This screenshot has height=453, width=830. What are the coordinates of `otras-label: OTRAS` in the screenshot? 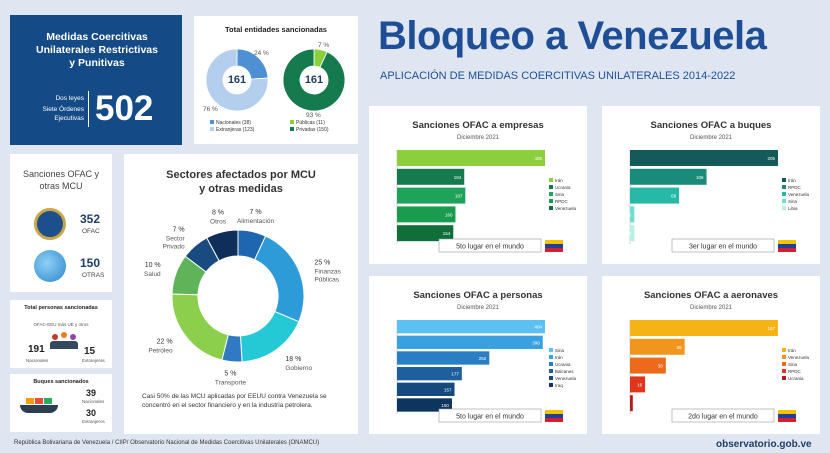 It's located at (93, 275).